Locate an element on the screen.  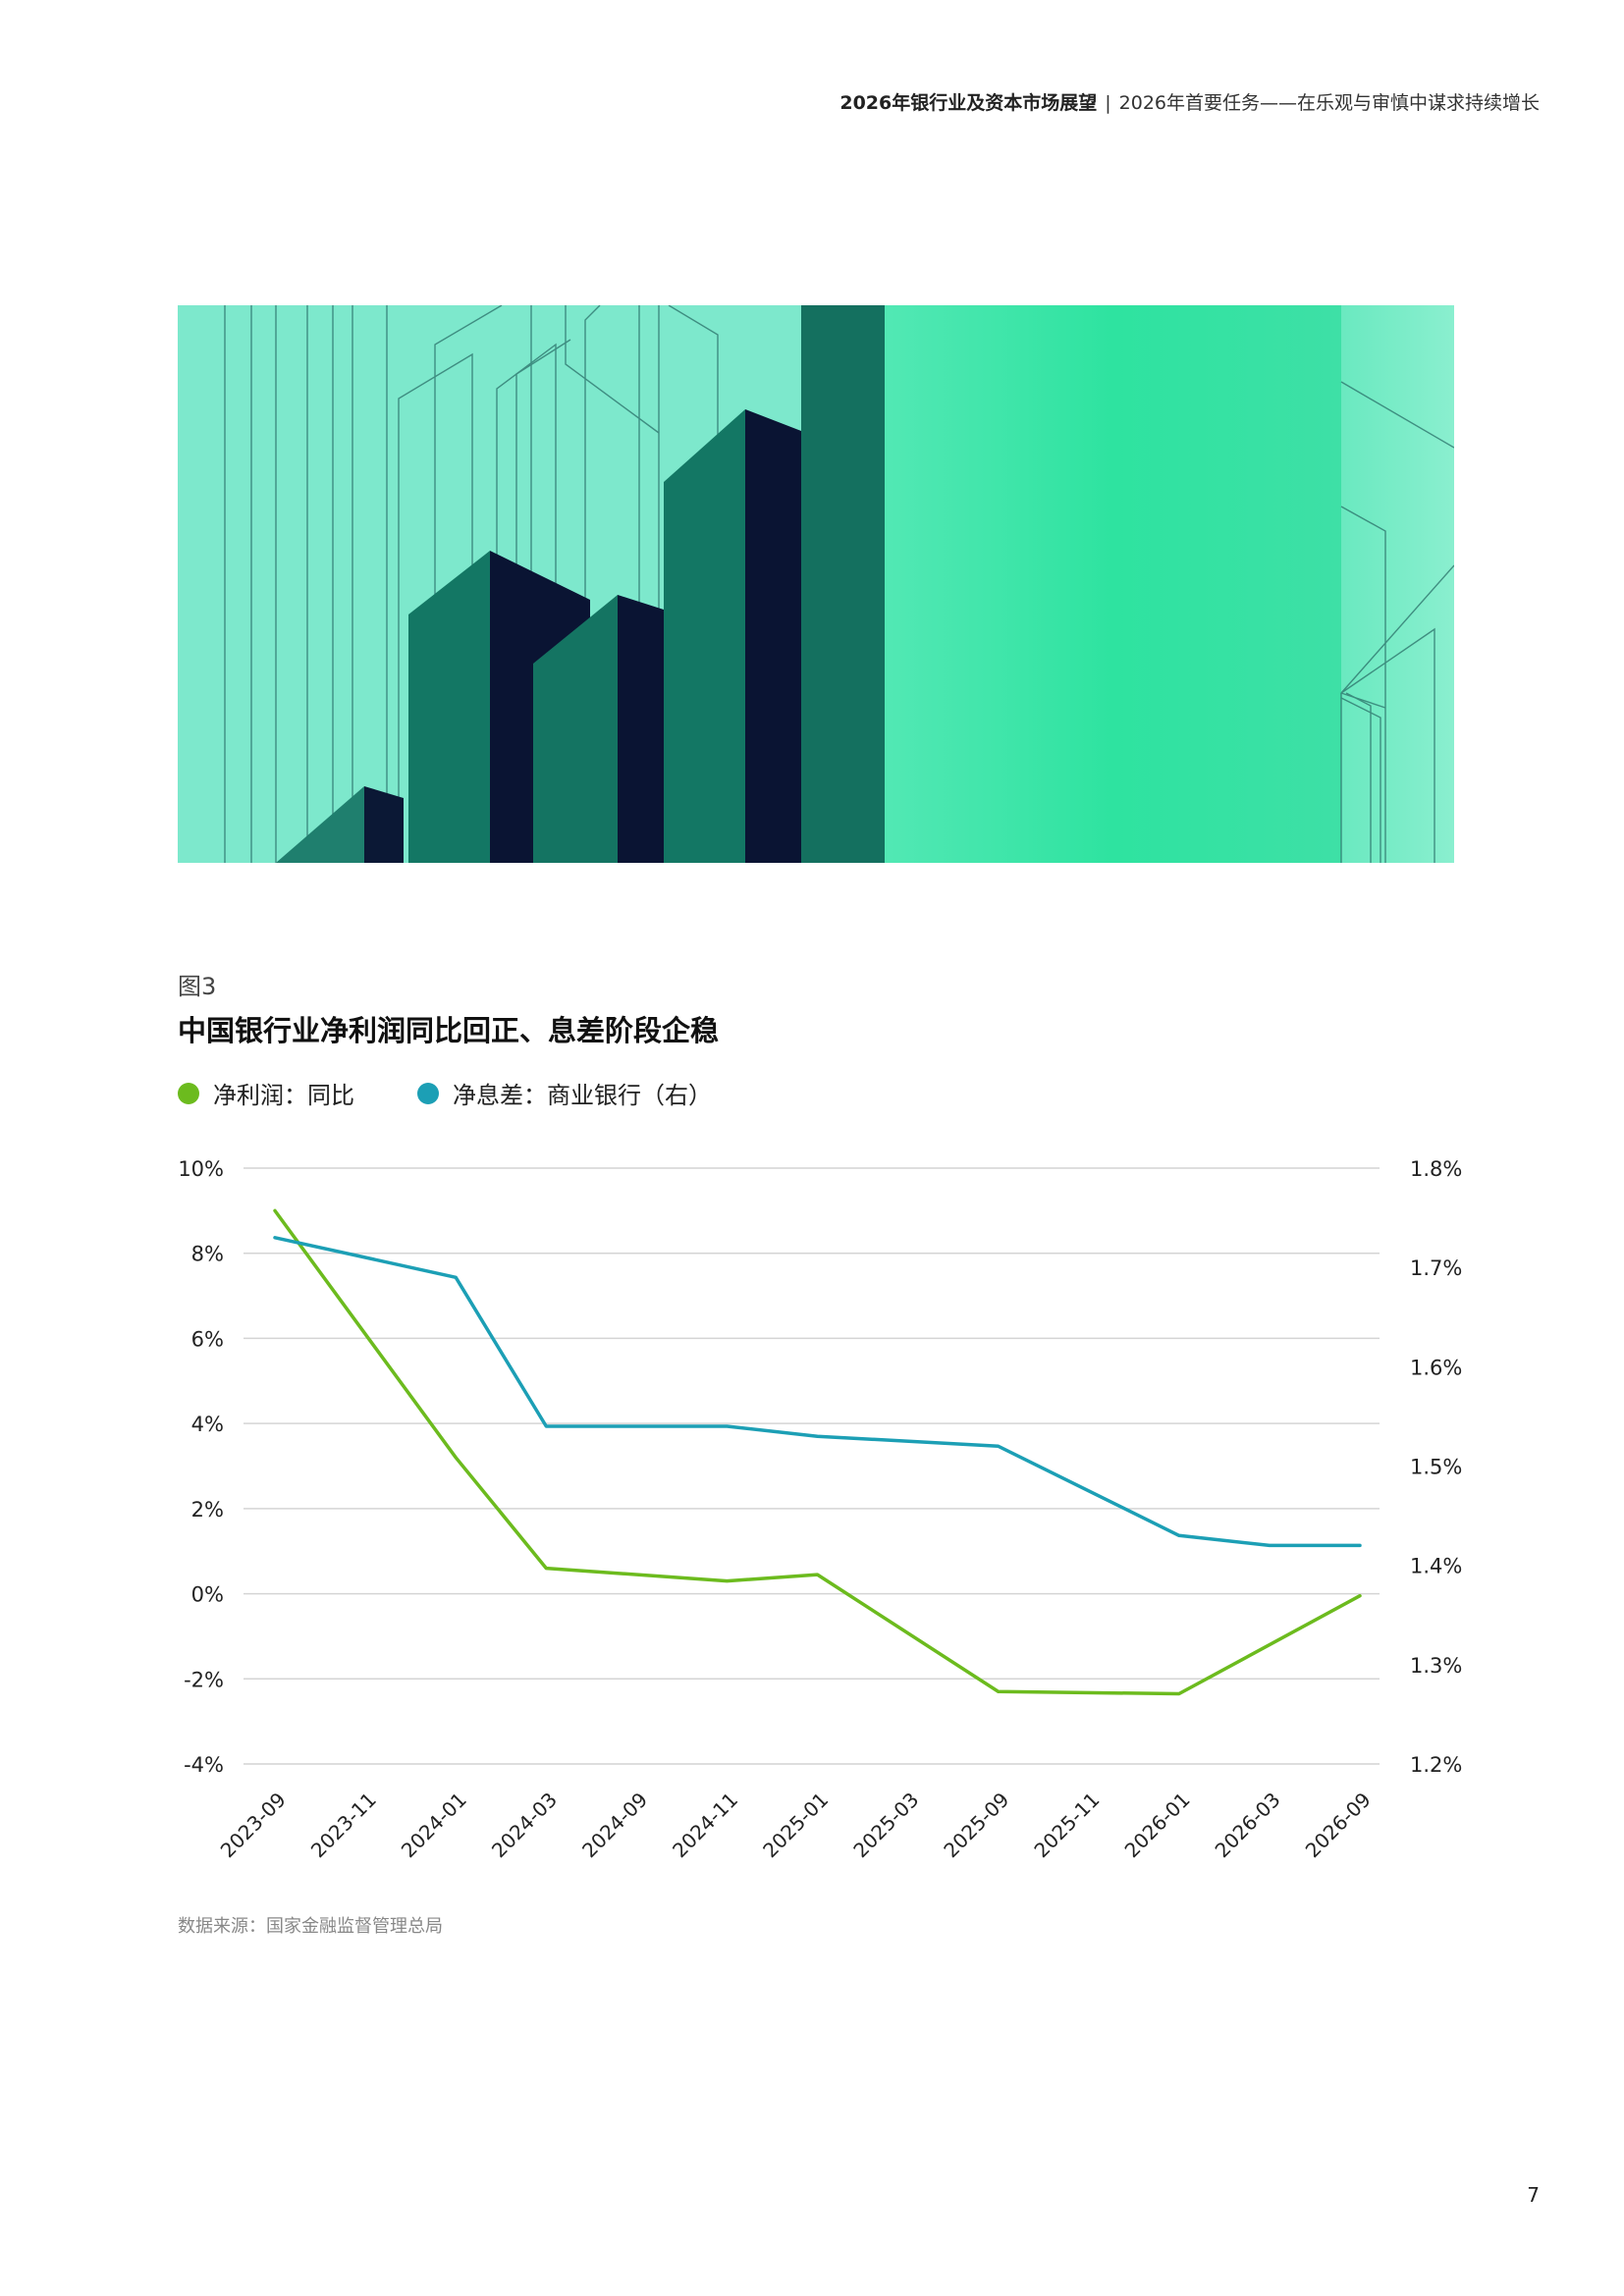
right-y-axis: 1.8% 1.7% 1.6% 1.5% 1.4% 1.3% 1.2% is located at coordinates (1436, 1467).